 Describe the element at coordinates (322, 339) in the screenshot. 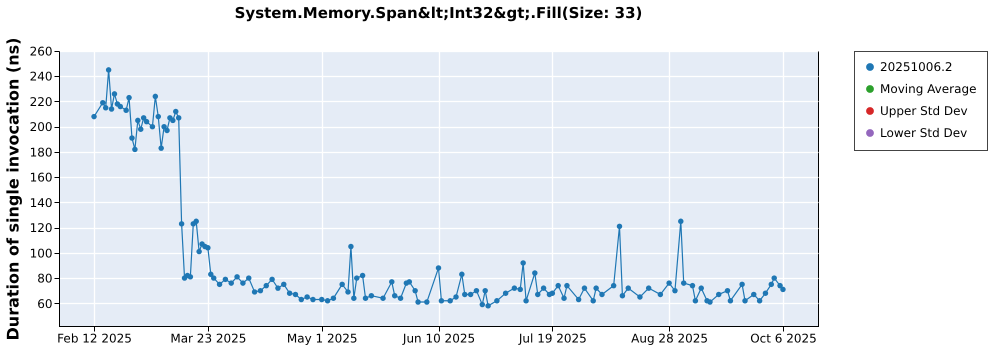

I see `x-tick-label: May 1 2025` at that location.